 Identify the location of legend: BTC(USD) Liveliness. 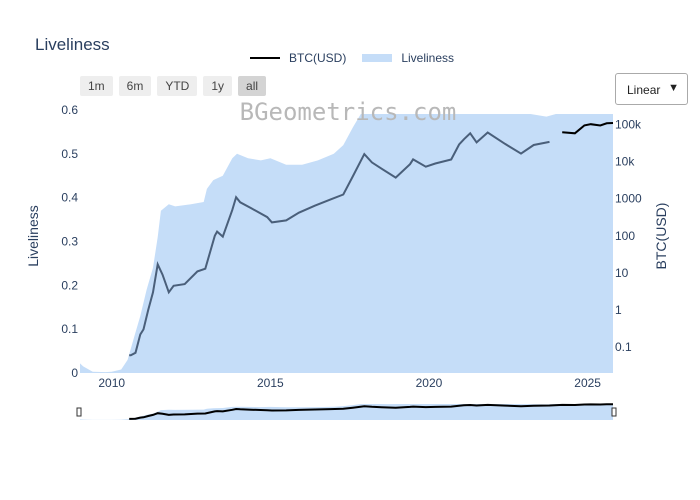
(352, 58).